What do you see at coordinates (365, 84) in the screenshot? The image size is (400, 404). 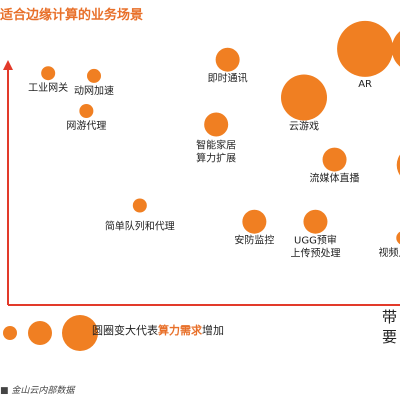 I see `bubble-label: AR` at bounding box center [365, 84].